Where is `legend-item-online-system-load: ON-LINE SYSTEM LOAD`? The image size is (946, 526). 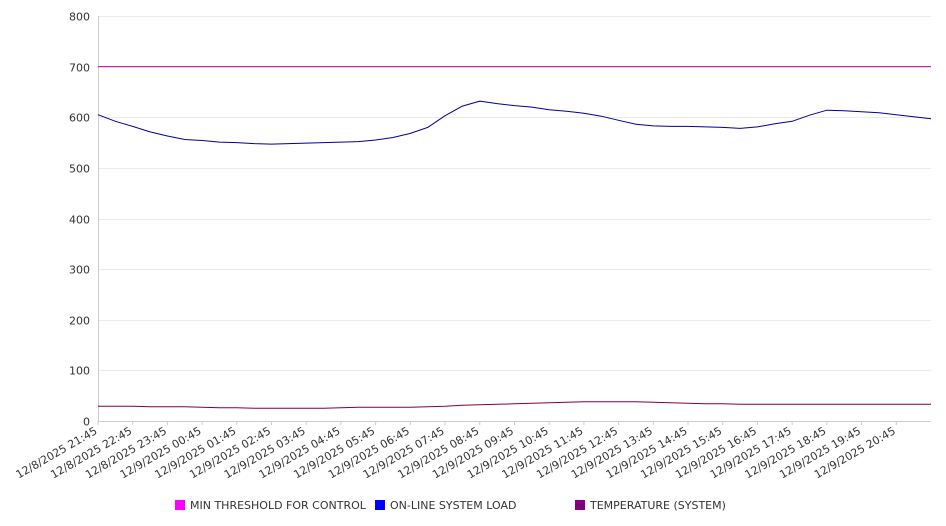
legend-item-online-system-load: ON-LINE SYSTEM LOAD is located at coordinates (445, 505).